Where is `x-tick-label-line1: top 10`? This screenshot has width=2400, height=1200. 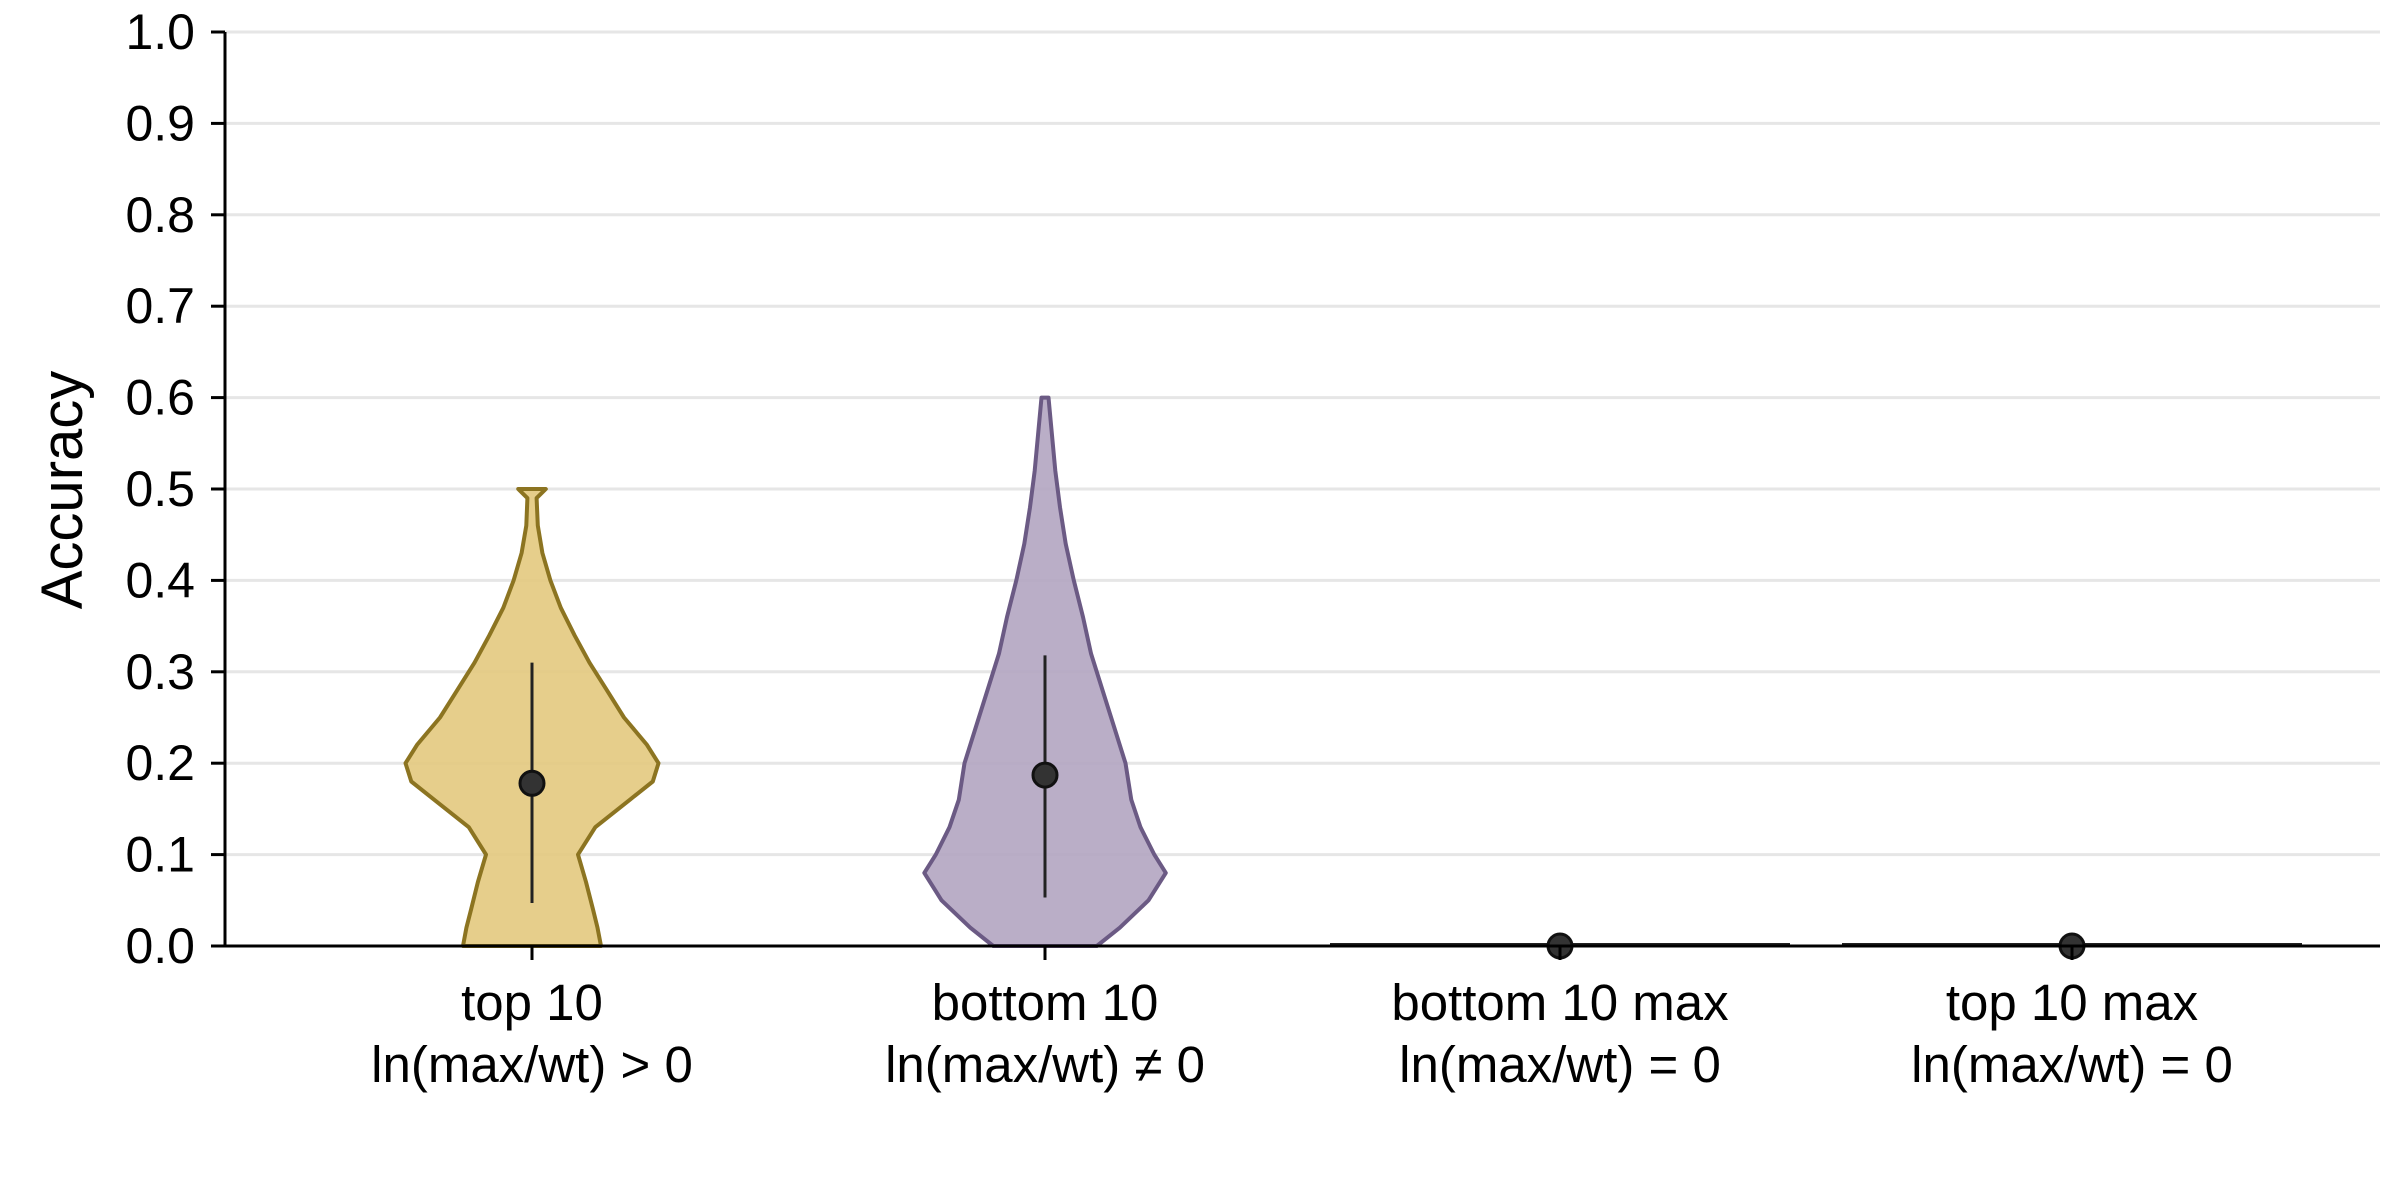 x-tick-label-line1: top 10 is located at coordinates (532, 1002).